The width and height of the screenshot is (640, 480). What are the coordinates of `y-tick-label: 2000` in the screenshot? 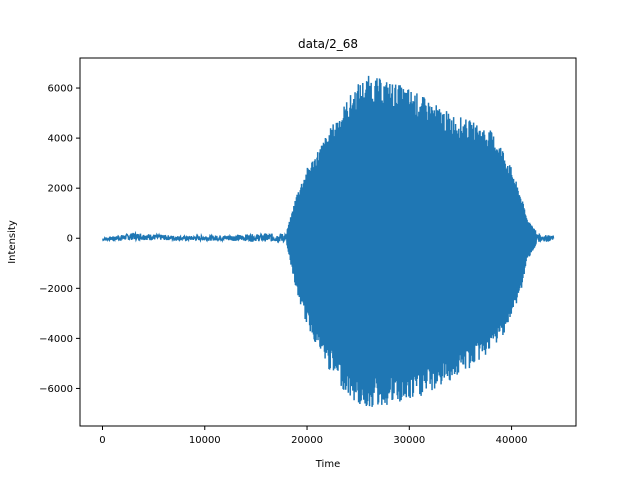 It's located at (60, 189).